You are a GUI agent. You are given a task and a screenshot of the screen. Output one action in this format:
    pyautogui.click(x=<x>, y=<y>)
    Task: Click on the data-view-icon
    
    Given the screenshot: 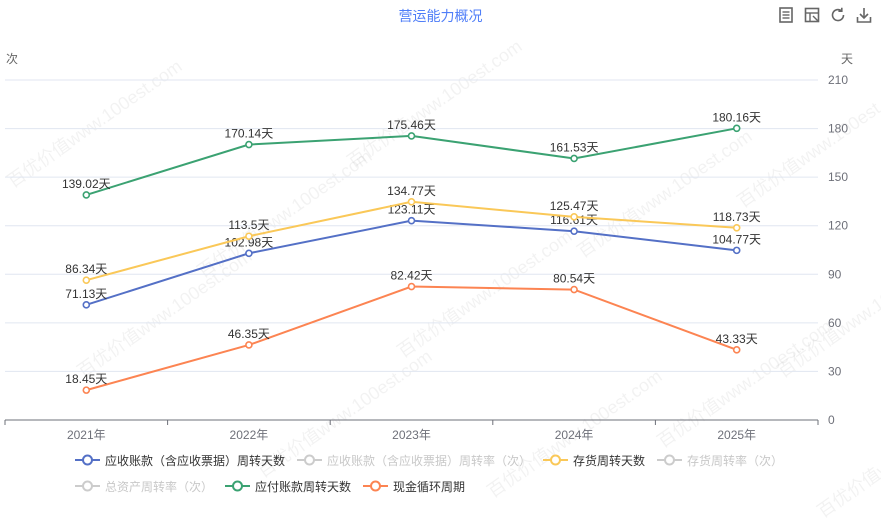 What is the action you would take?
    pyautogui.click(x=786, y=15)
    